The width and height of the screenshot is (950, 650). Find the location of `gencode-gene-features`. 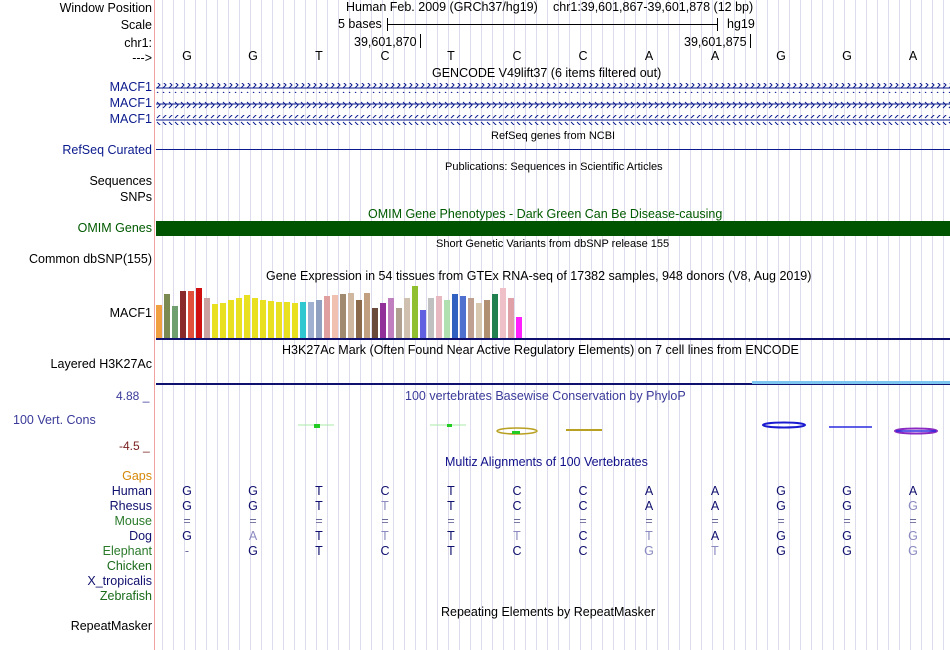

gencode-gene-features is located at coordinates (553, 103).